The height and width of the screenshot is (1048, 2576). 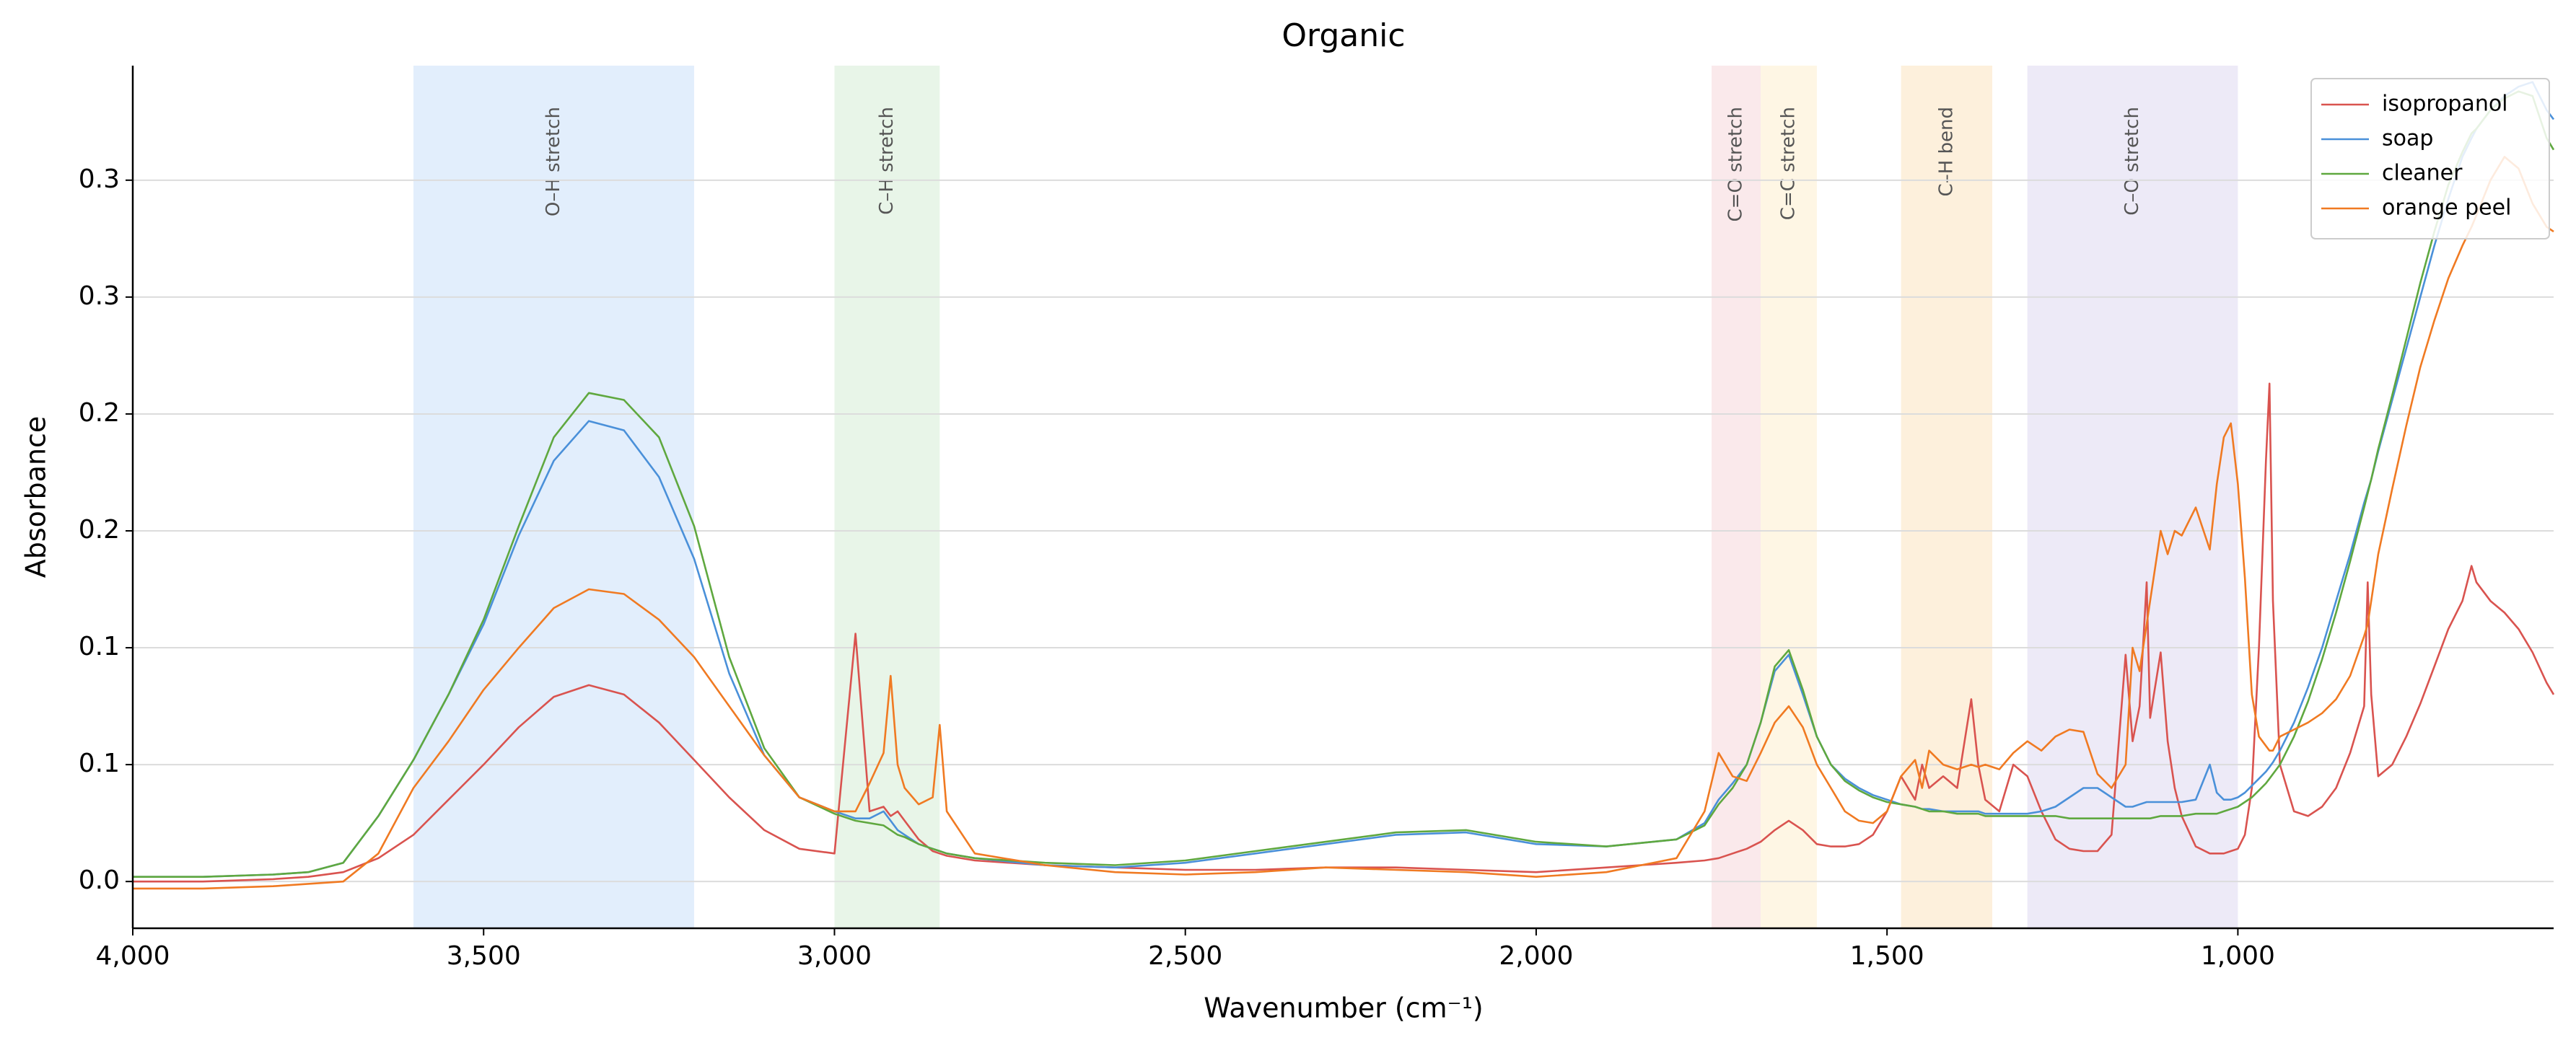 I want to click on x-tick-label: 1,000, so click(x=2238, y=956).